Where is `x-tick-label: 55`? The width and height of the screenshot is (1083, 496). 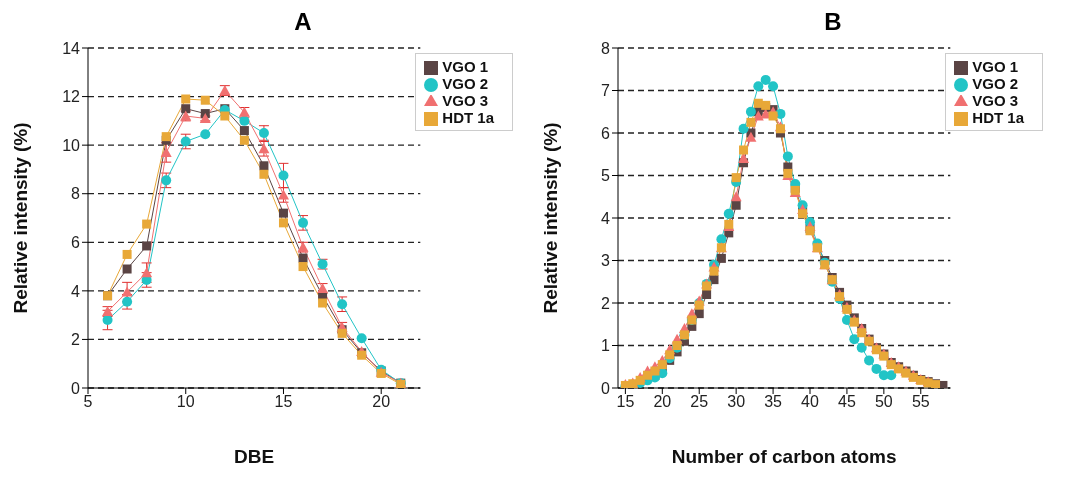 x-tick-label: 55 is located at coordinates (920, 402).